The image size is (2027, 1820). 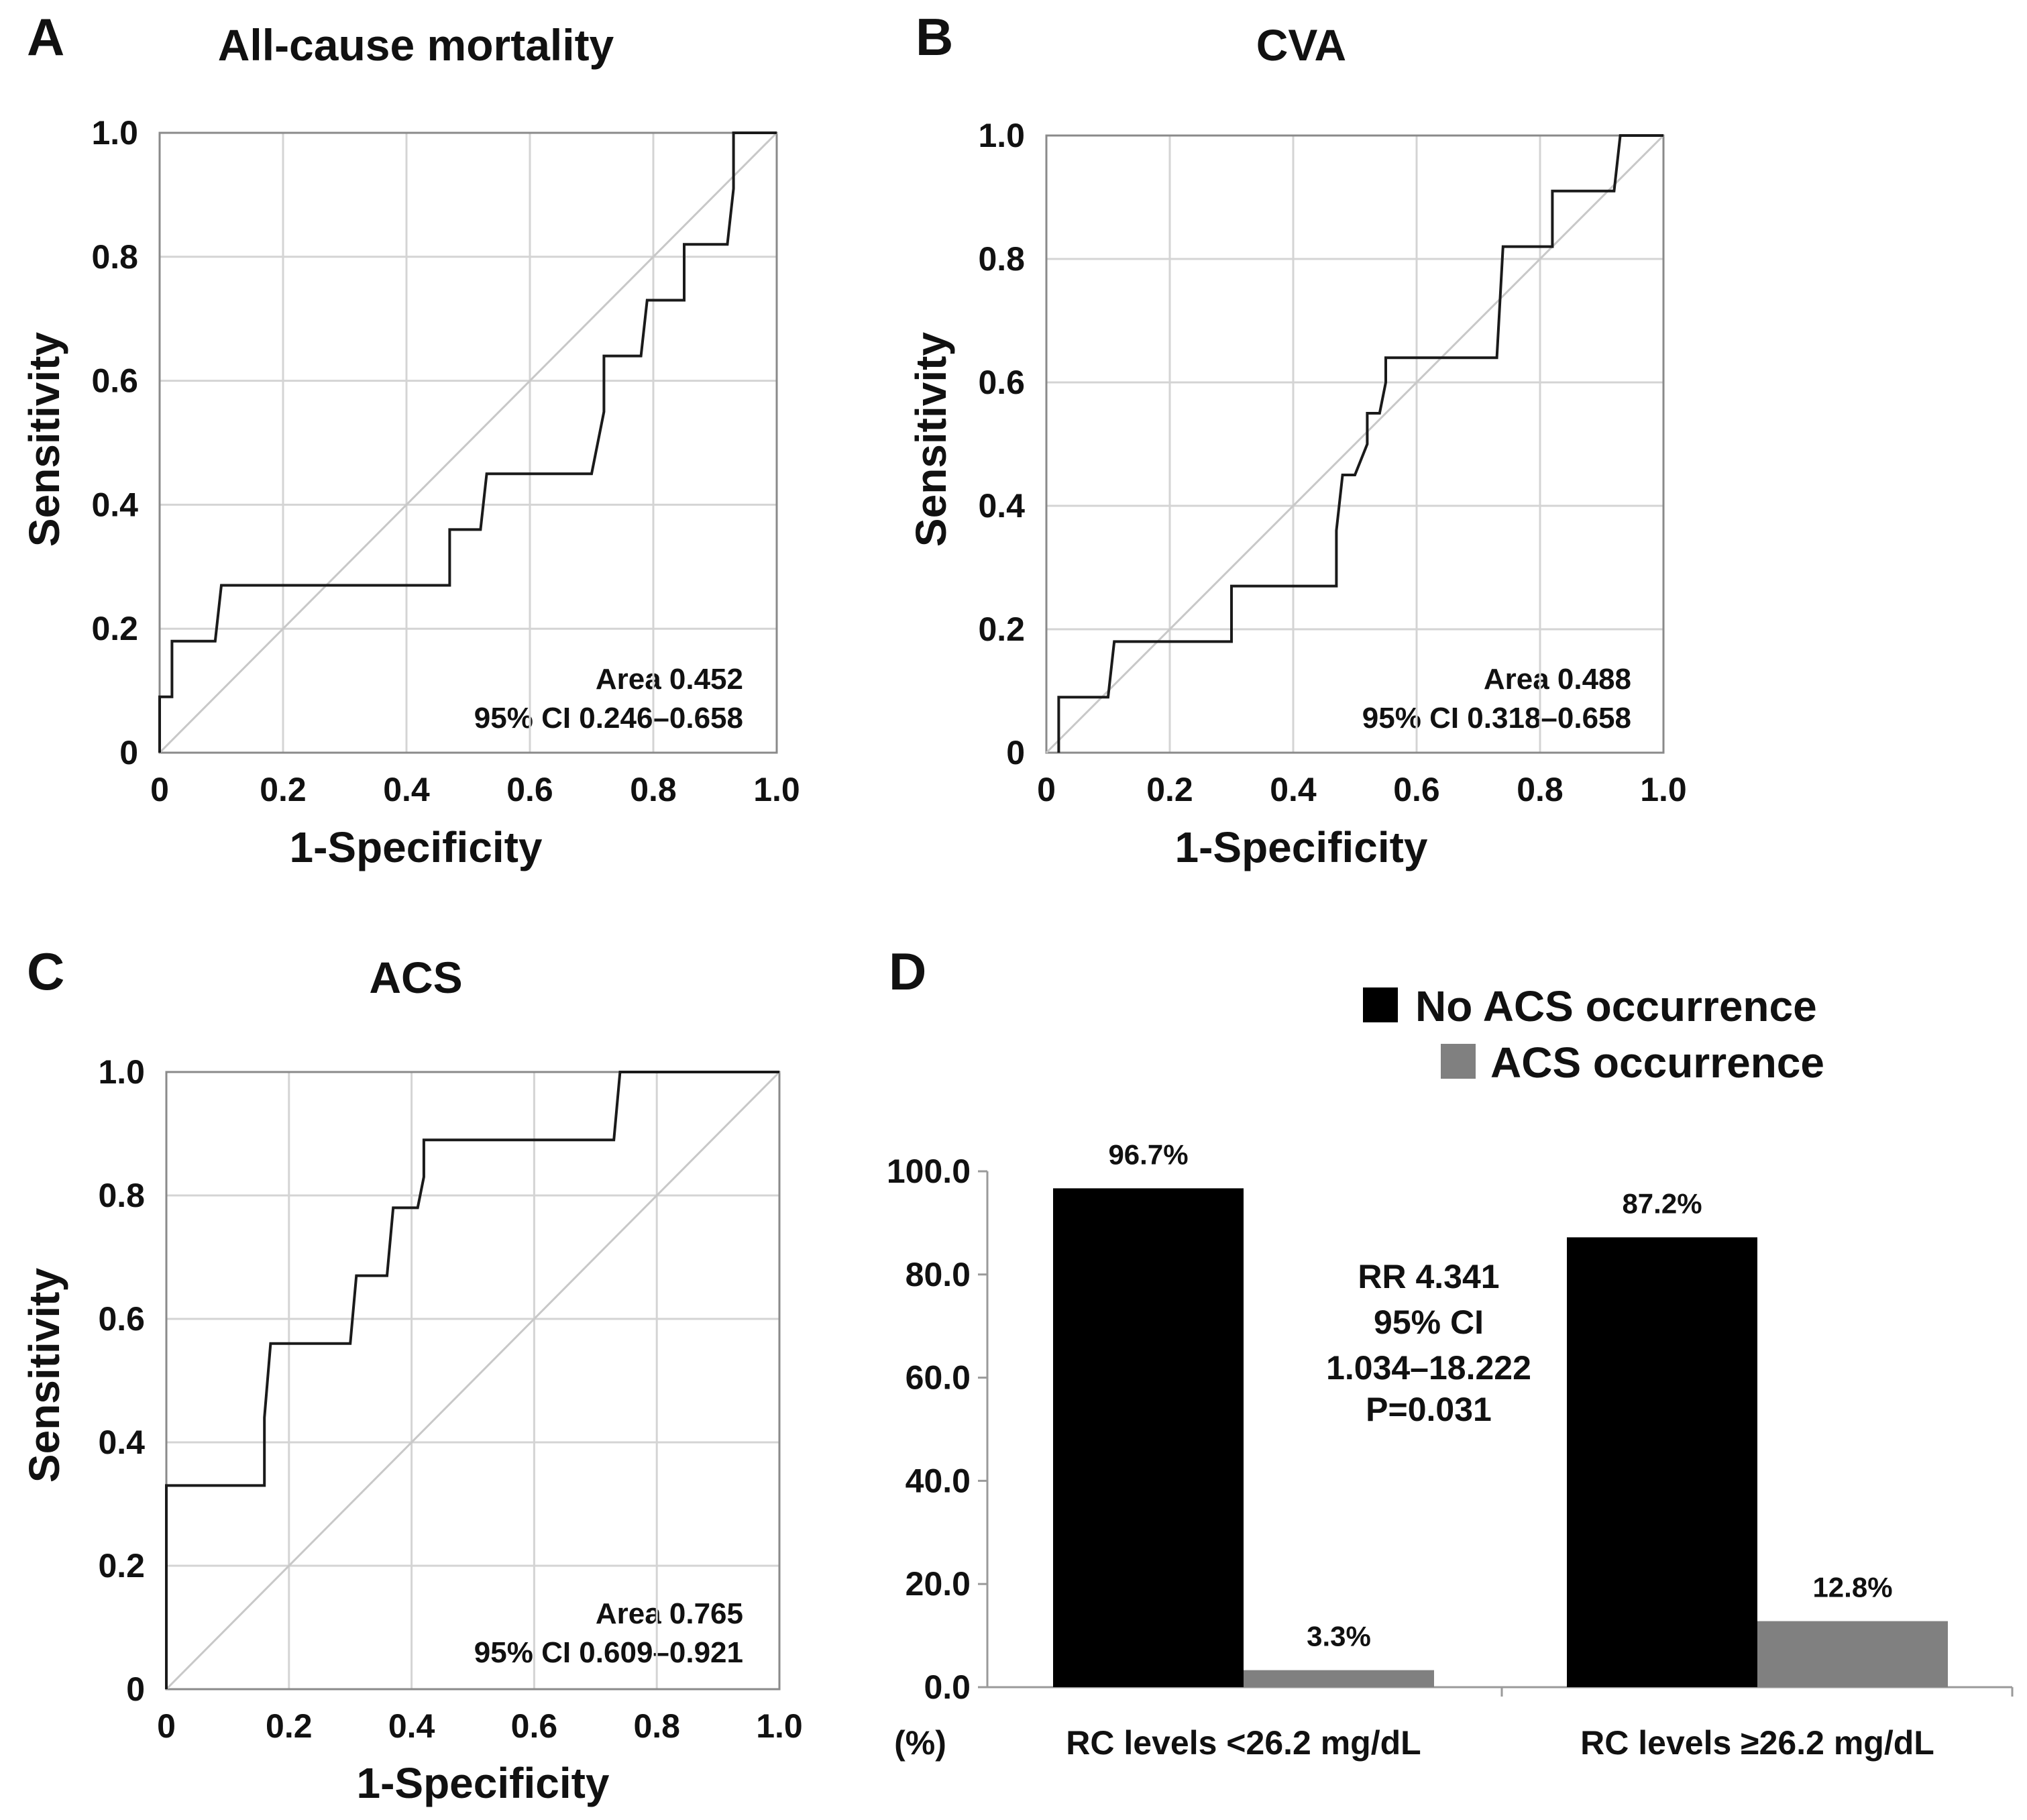 I want to click on rr-p-value: P=0.031, so click(x=1429, y=1409).